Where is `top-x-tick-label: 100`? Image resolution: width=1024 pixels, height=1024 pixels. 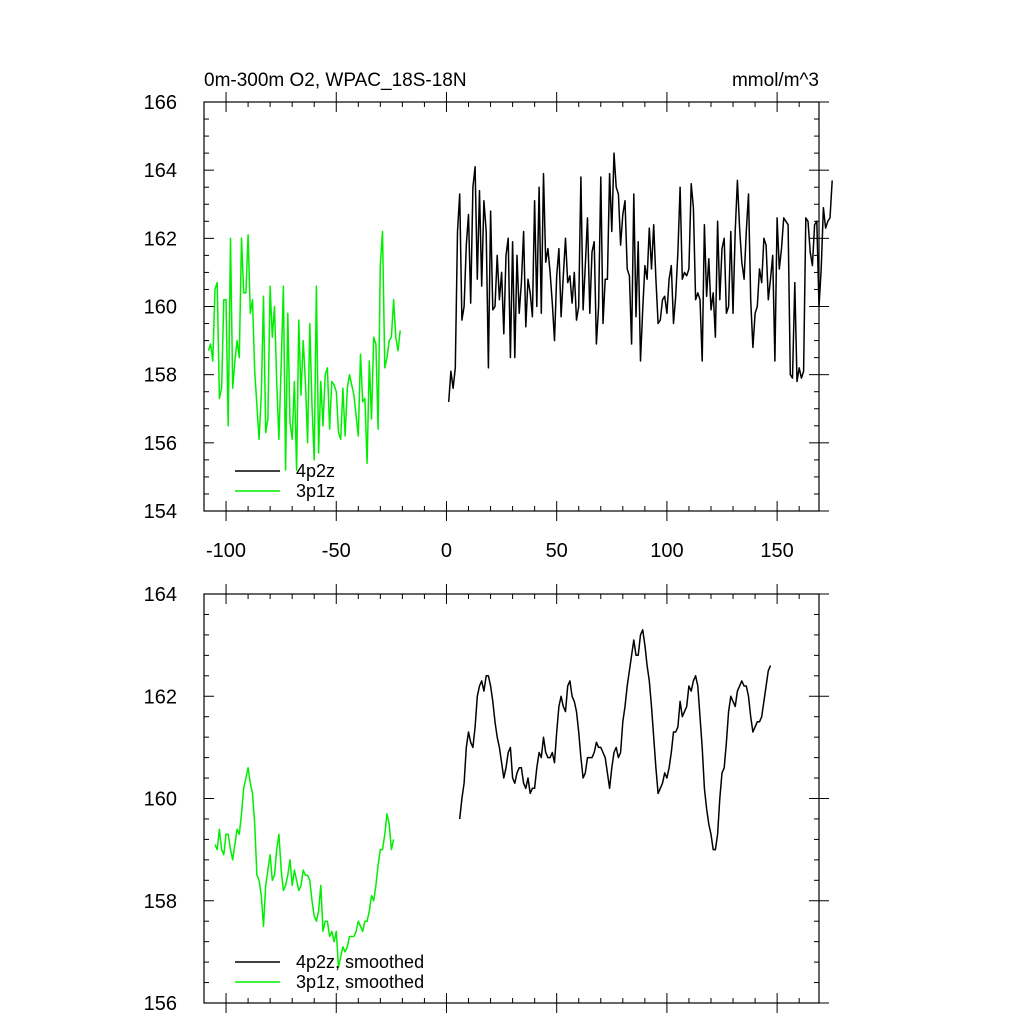
top-x-tick-label: 100 is located at coordinates (666, 551).